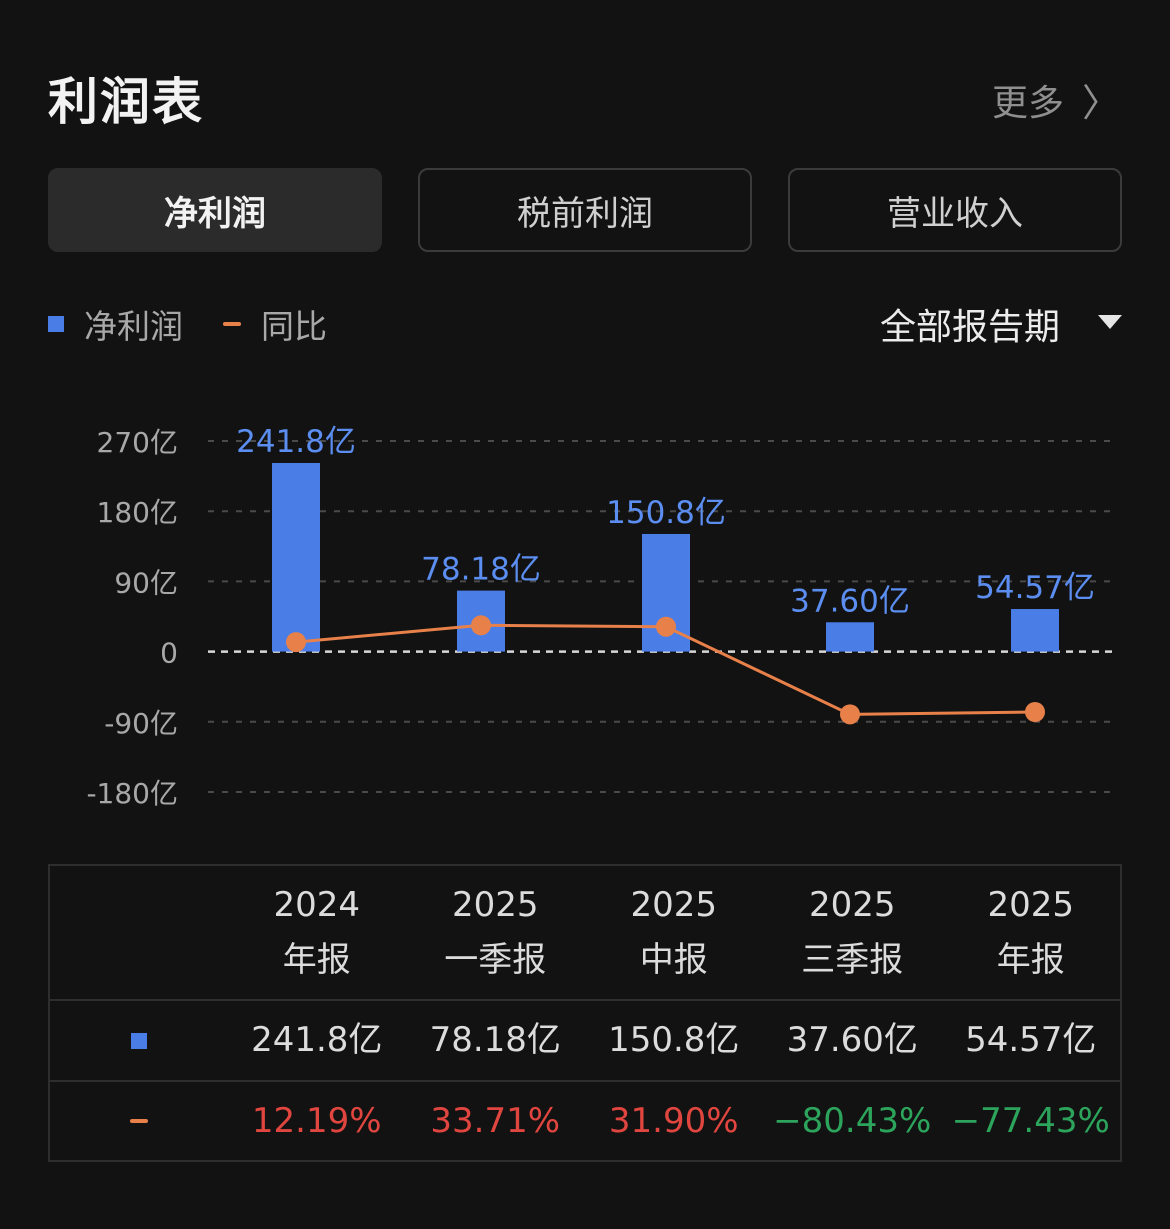  Describe the element at coordinates (141, 723) in the screenshot. I see `y-tick-label: -90亿` at that location.